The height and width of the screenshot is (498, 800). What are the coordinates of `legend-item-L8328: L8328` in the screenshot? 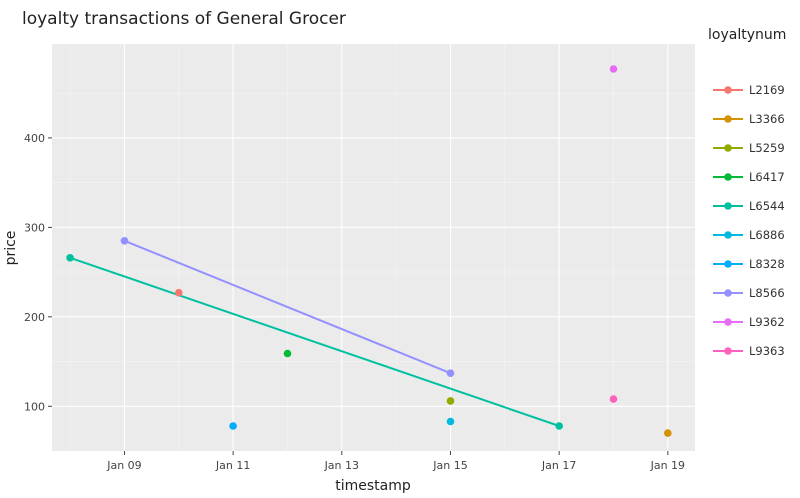 It's located at (749, 264).